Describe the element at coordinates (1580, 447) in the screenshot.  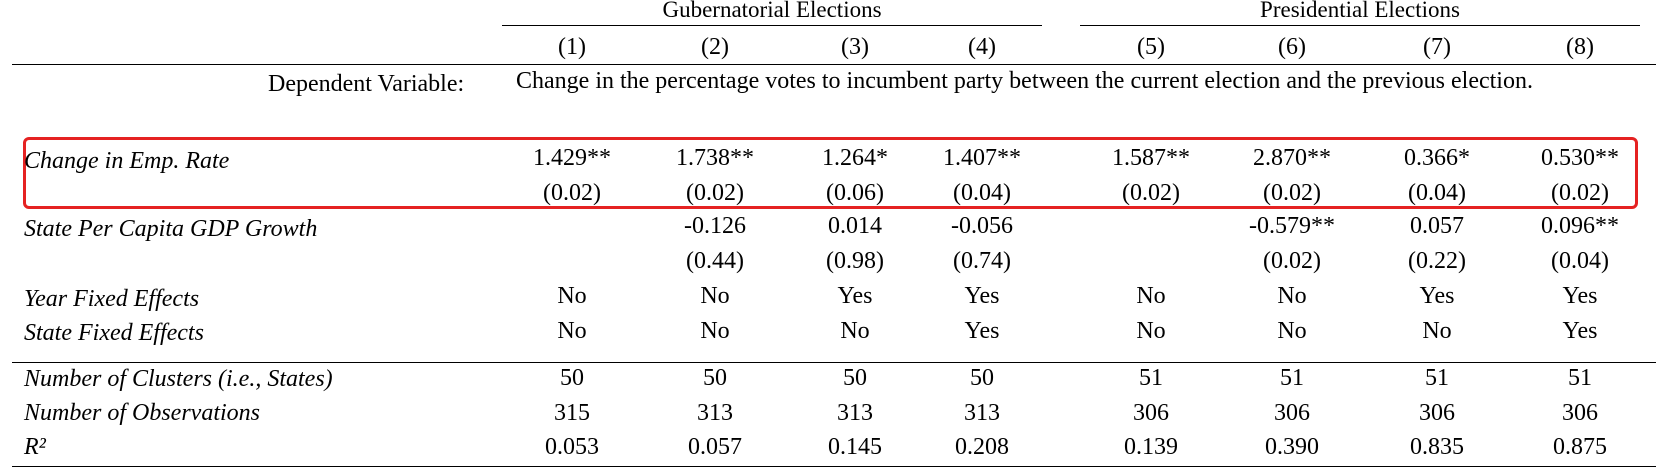
I see `value-cell: 0.875` at that location.